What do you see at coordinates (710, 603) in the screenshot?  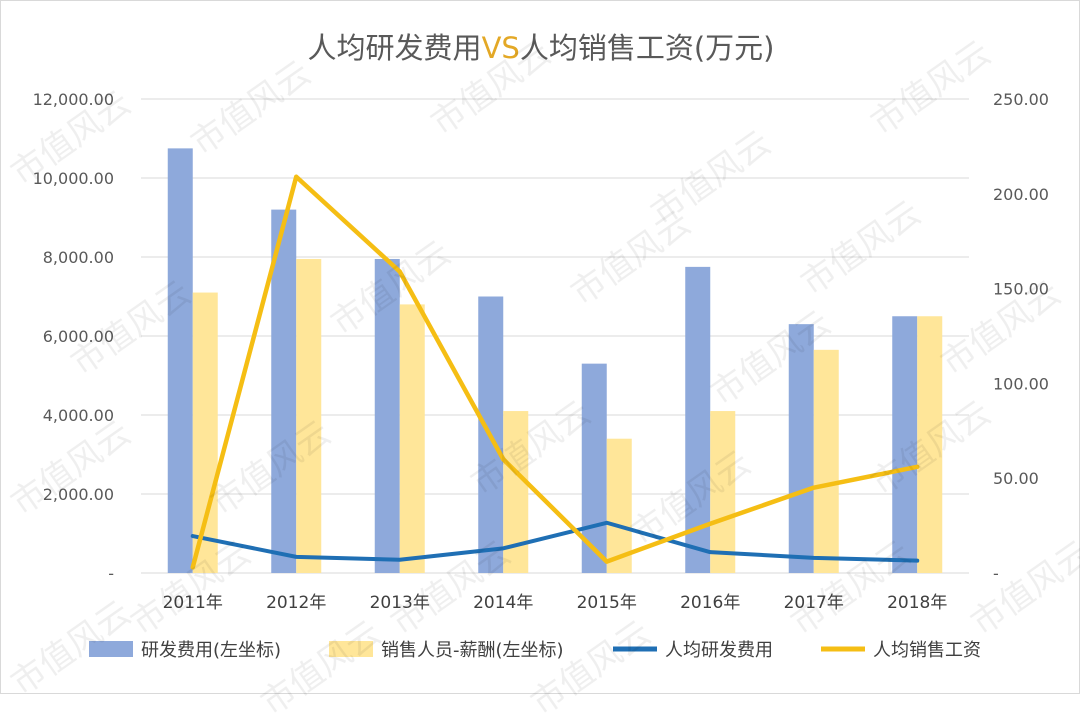 I see `category-label: 2016年` at bounding box center [710, 603].